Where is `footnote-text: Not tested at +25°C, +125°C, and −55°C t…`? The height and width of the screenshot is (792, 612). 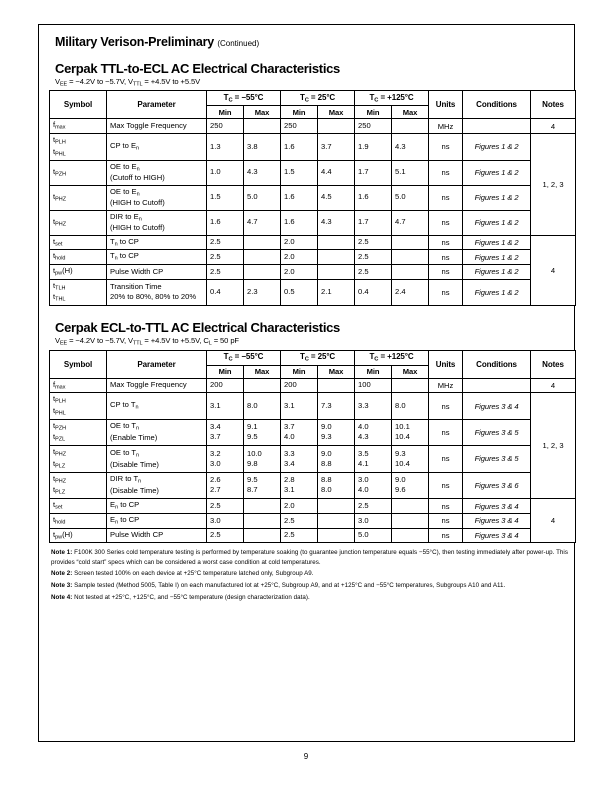 footnote-text: Not tested at +25°C, +125°C, and −55°C t… is located at coordinates (192, 598).